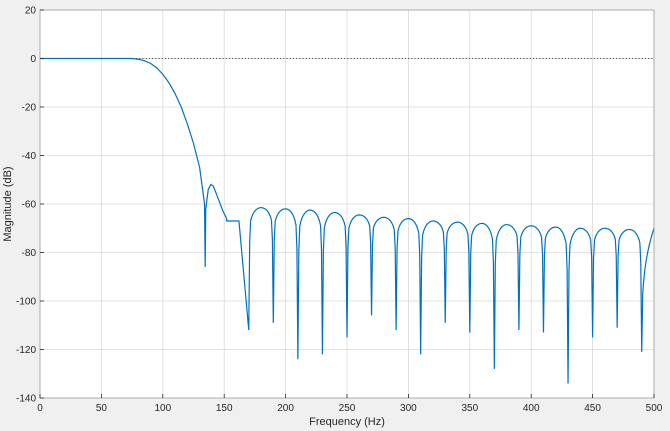  I want to click on y-axis-ticks: 20 0 -20 -40 -60 -80 -100 -120 -140, so click(30, 205).